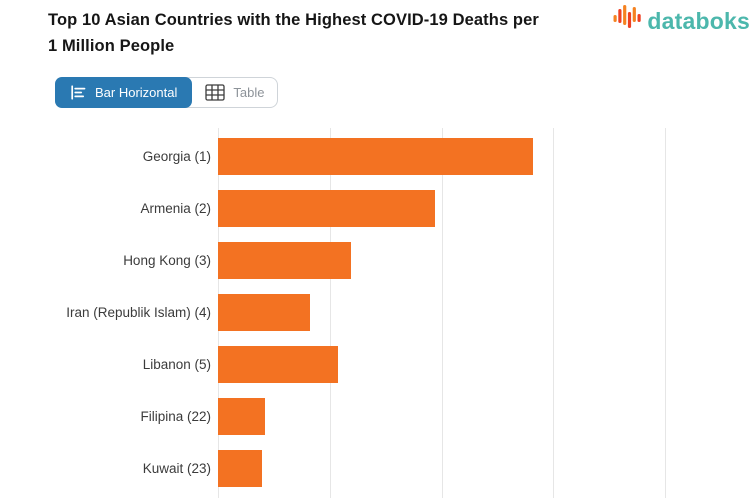 The height and width of the screenshot is (498, 753). I want to click on page-title-line-2: 1 Million People, so click(111, 46).